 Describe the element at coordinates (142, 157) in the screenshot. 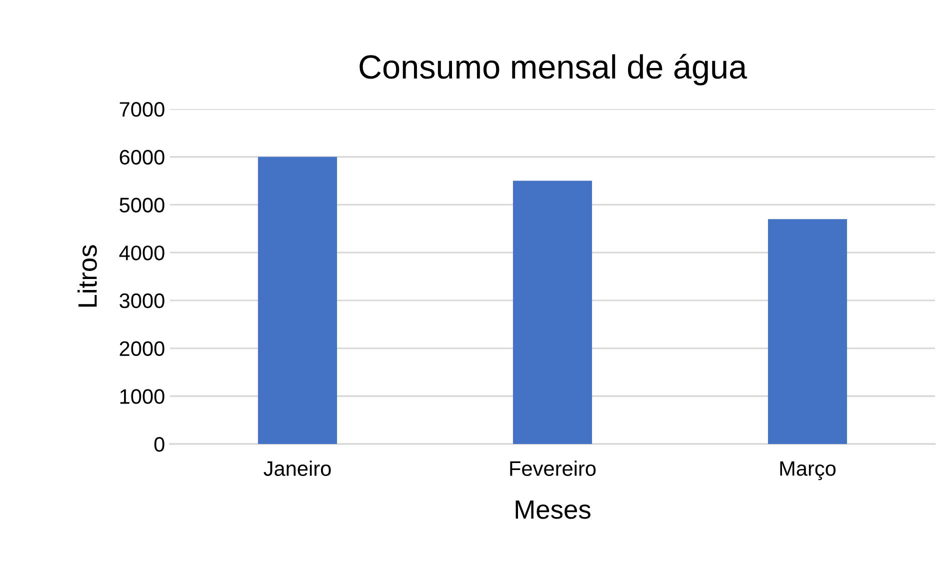

I see `y-tick-label: 6000` at that location.